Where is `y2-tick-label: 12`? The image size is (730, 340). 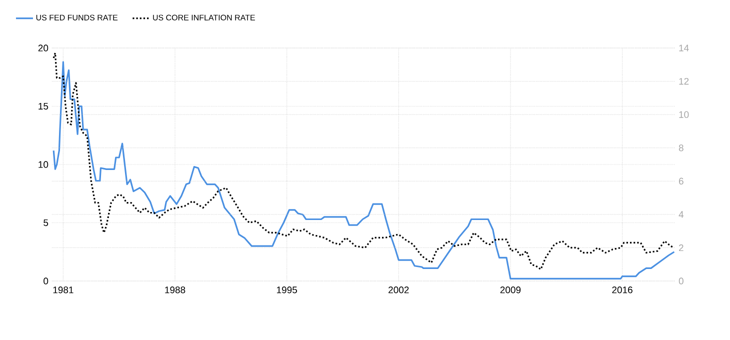
y2-tick-label: 12 is located at coordinates (684, 81).